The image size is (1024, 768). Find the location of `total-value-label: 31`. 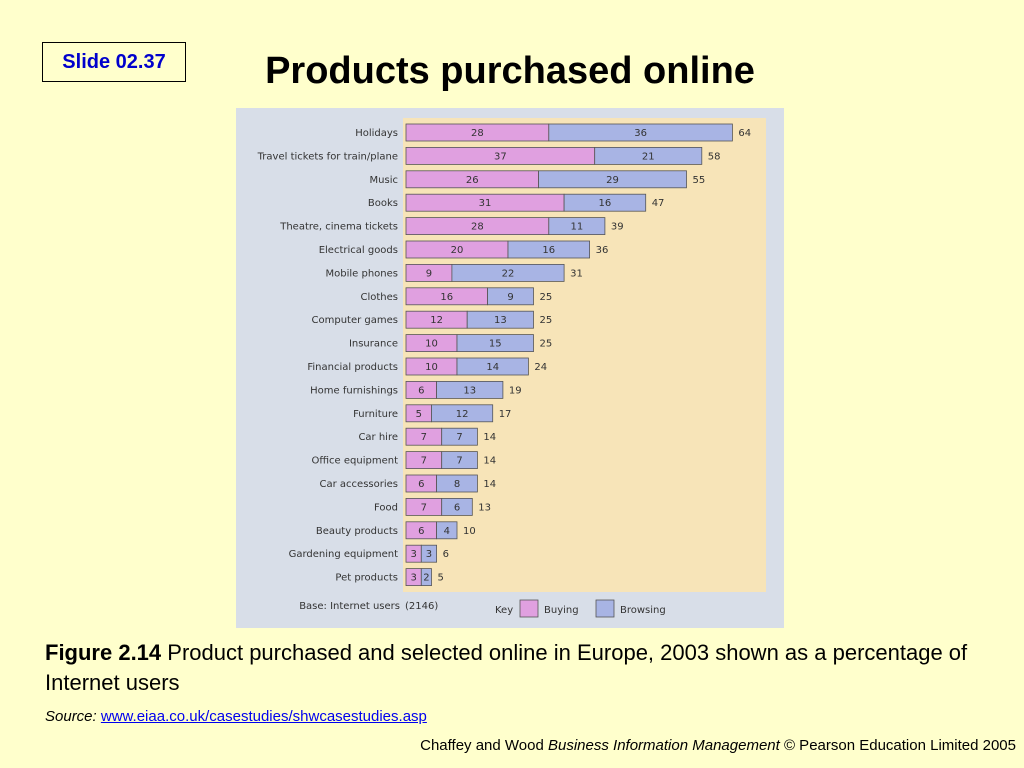

total-value-label: 31 is located at coordinates (576, 273).